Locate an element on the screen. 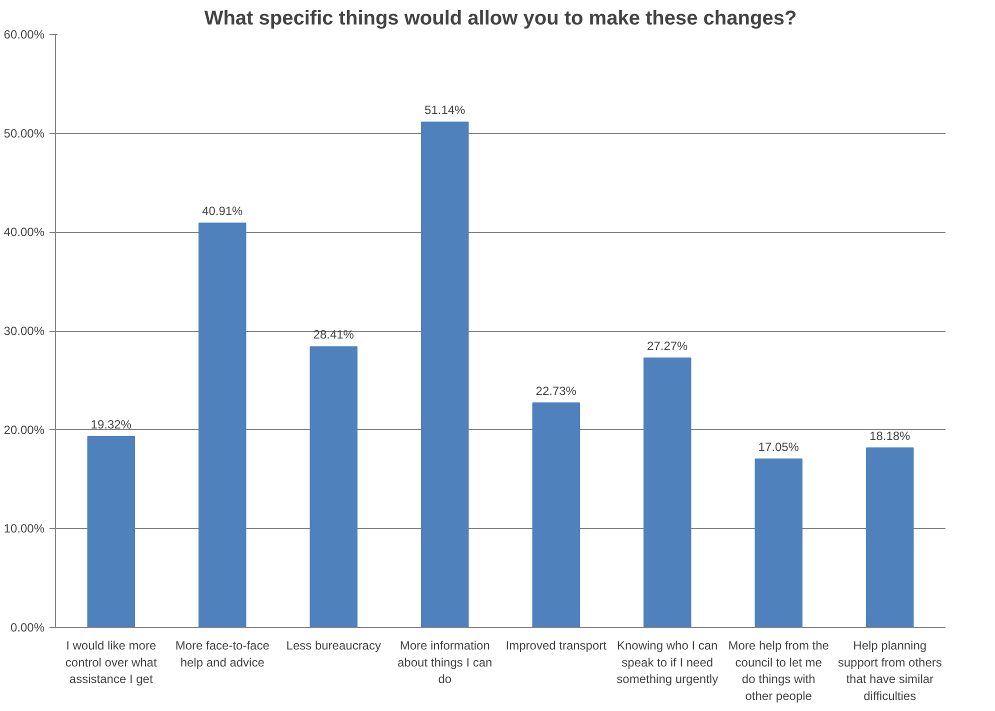 The image size is (995, 711). y-tick-label: 60.00% is located at coordinates (24, 35).